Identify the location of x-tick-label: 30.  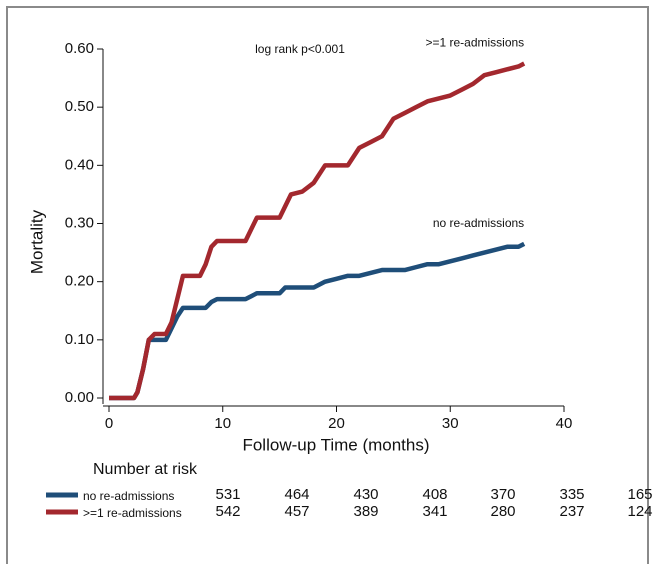
(450, 423).